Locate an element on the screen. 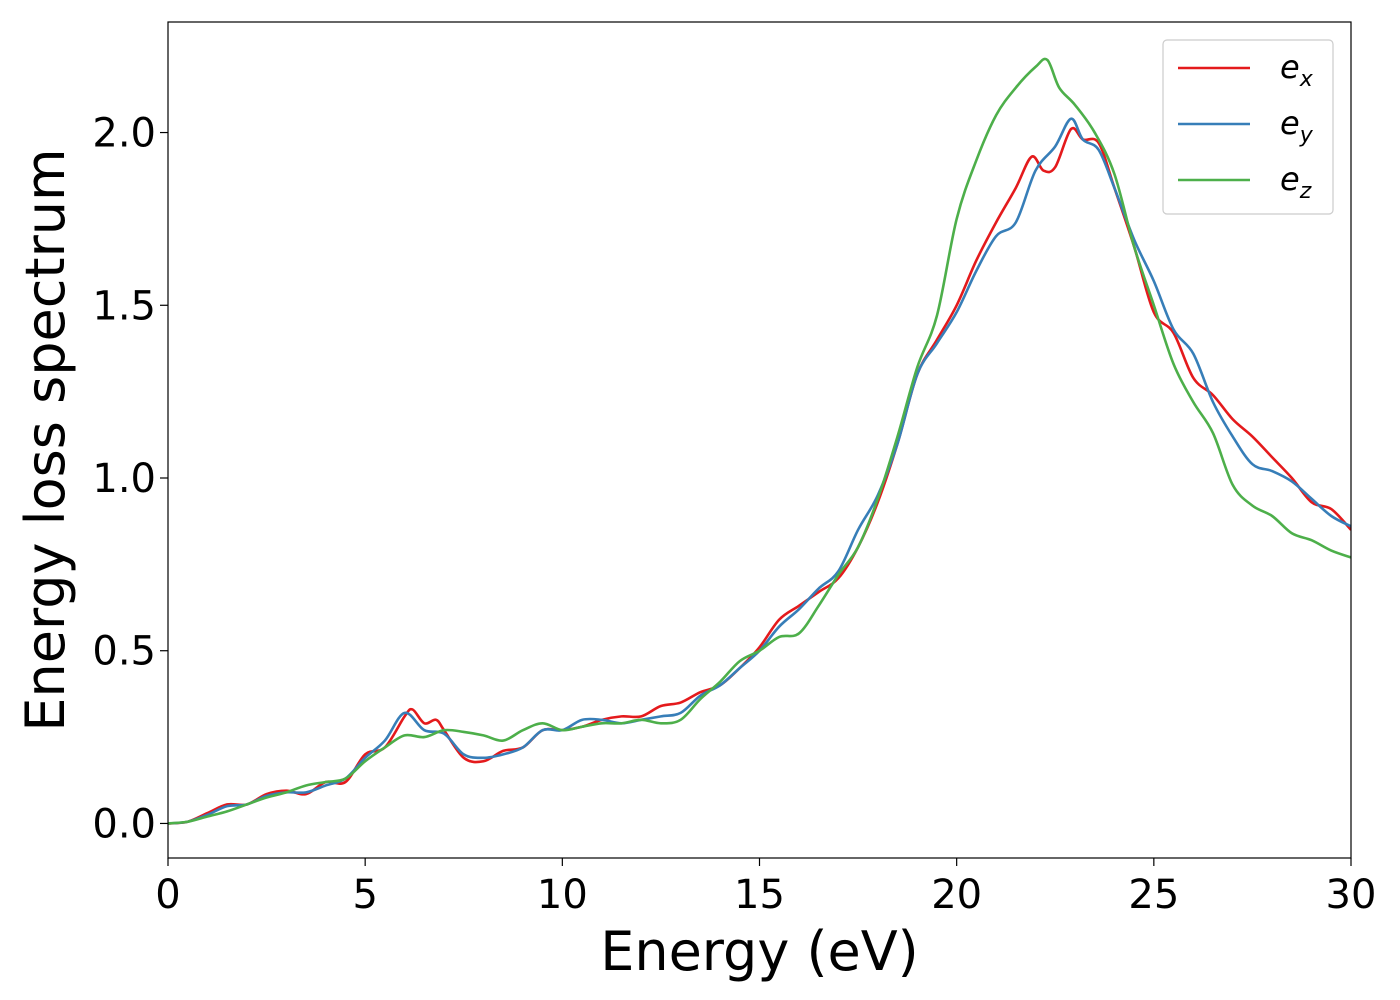 The image size is (1400, 1000). x-axis-ticks: 0 5 10 15 20 25 30 is located at coordinates (765, 888).